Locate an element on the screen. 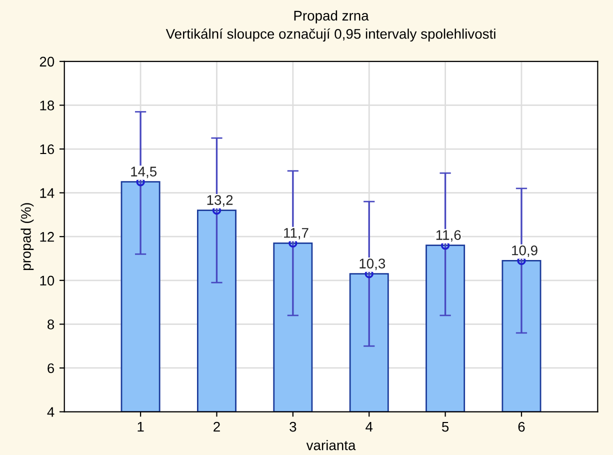  chart-subtitle: Vertikální sloupce označují 0,95 intervaly spolehlivosti is located at coordinates (331, 35).